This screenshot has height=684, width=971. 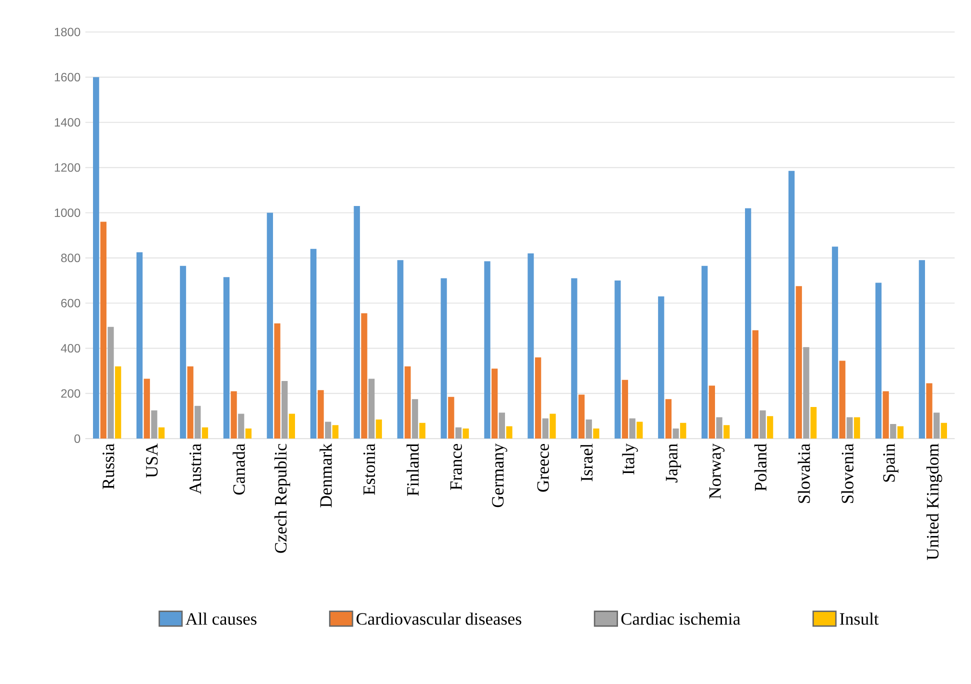 What do you see at coordinates (804, 473) in the screenshot?
I see `x-tick-label: Slovakia` at bounding box center [804, 473].